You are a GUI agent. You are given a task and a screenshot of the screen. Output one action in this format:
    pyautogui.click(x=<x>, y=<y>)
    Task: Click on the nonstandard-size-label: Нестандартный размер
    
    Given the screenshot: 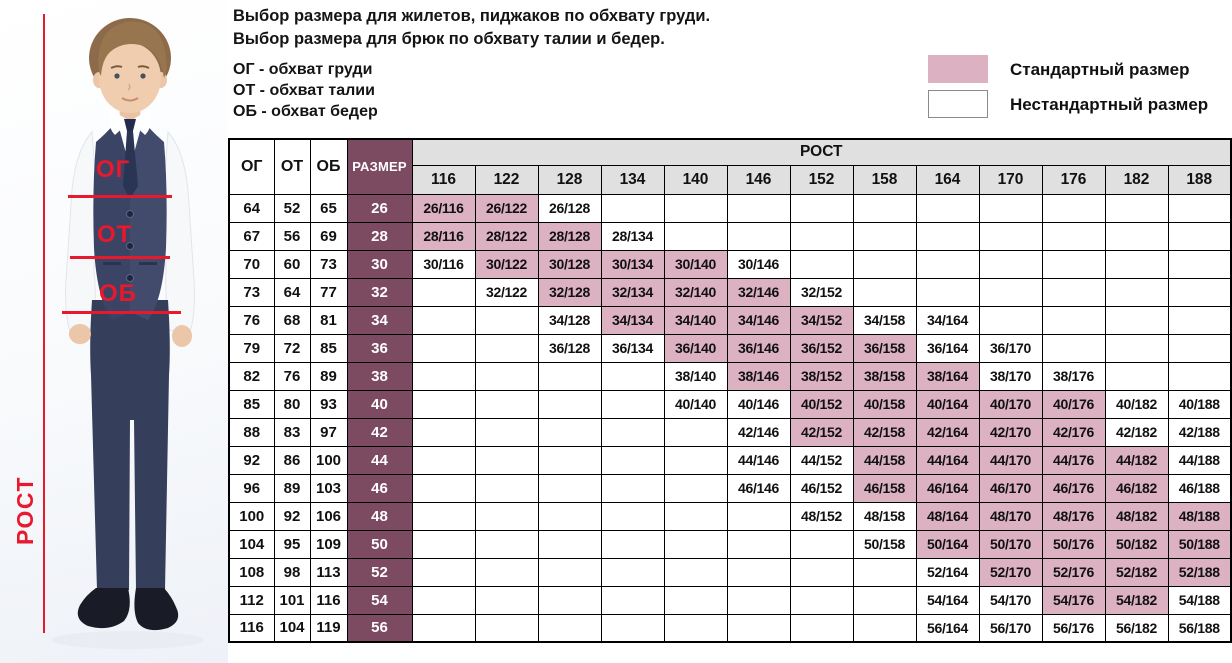 What is the action you would take?
    pyautogui.click(x=1109, y=104)
    